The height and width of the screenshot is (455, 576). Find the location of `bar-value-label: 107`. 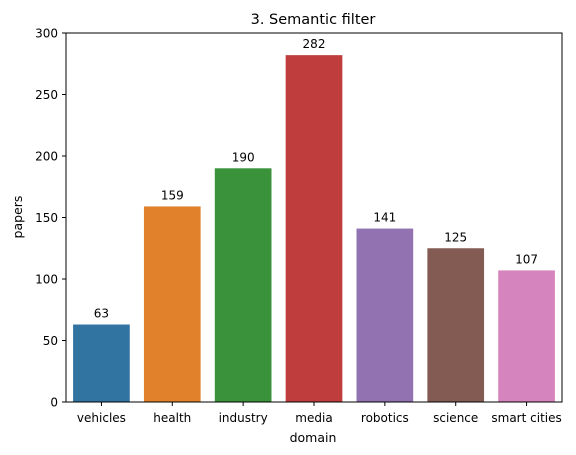

bar-value-label: 107 is located at coordinates (526, 259).